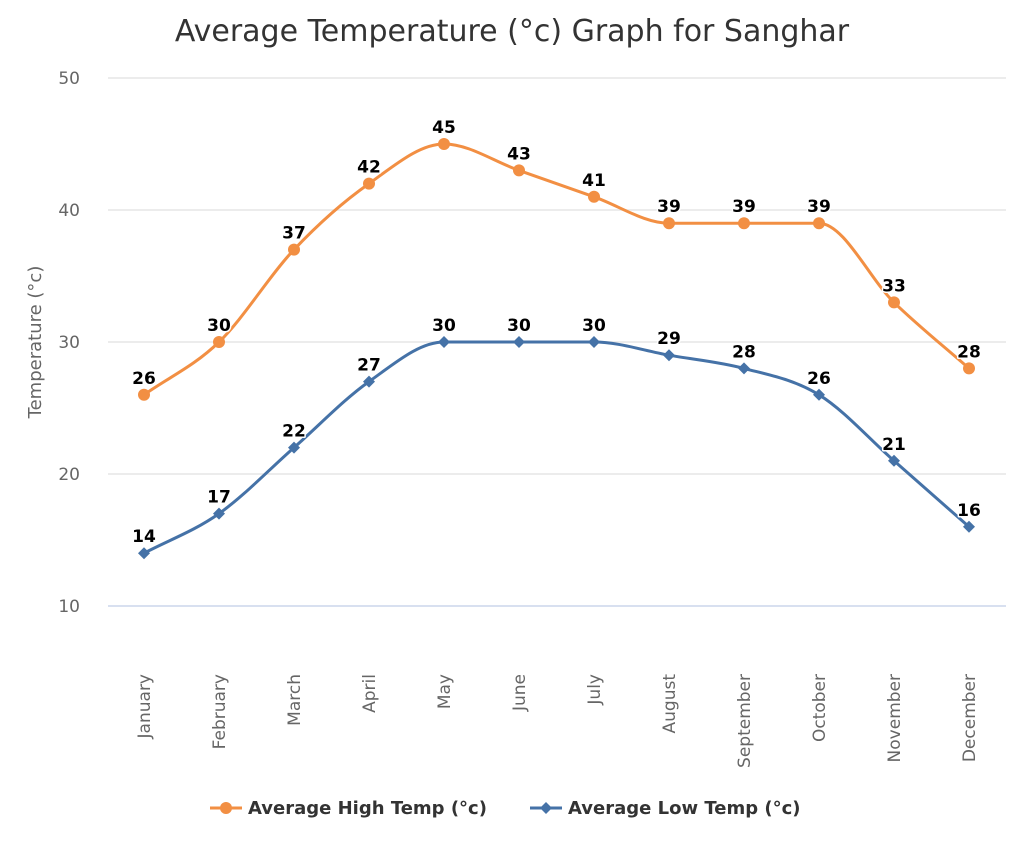 The height and width of the screenshot is (853, 1024). Describe the element at coordinates (69, 79) in the screenshot. I see `y-tick-label-50: 50` at that location.